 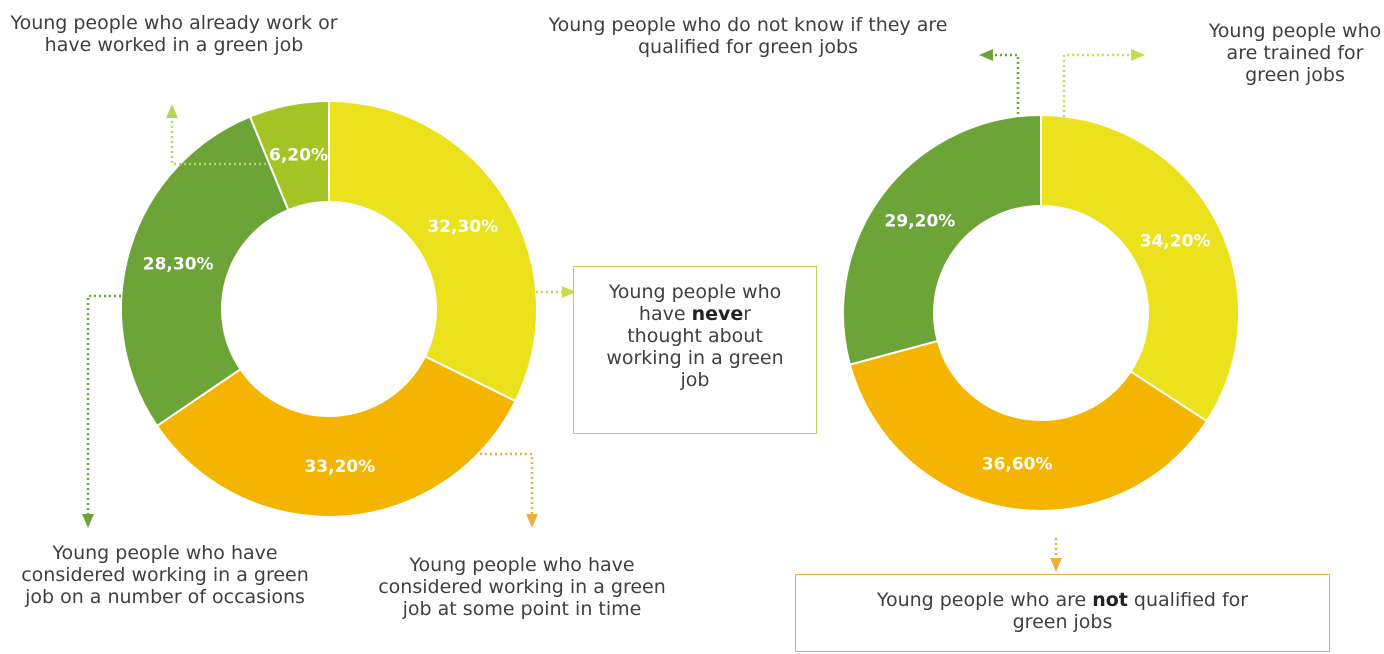 What do you see at coordinates (298, 155) in the screenshot?
I see `donut1-slice-label-3: 6,20%` at bounding box center [298, 155].